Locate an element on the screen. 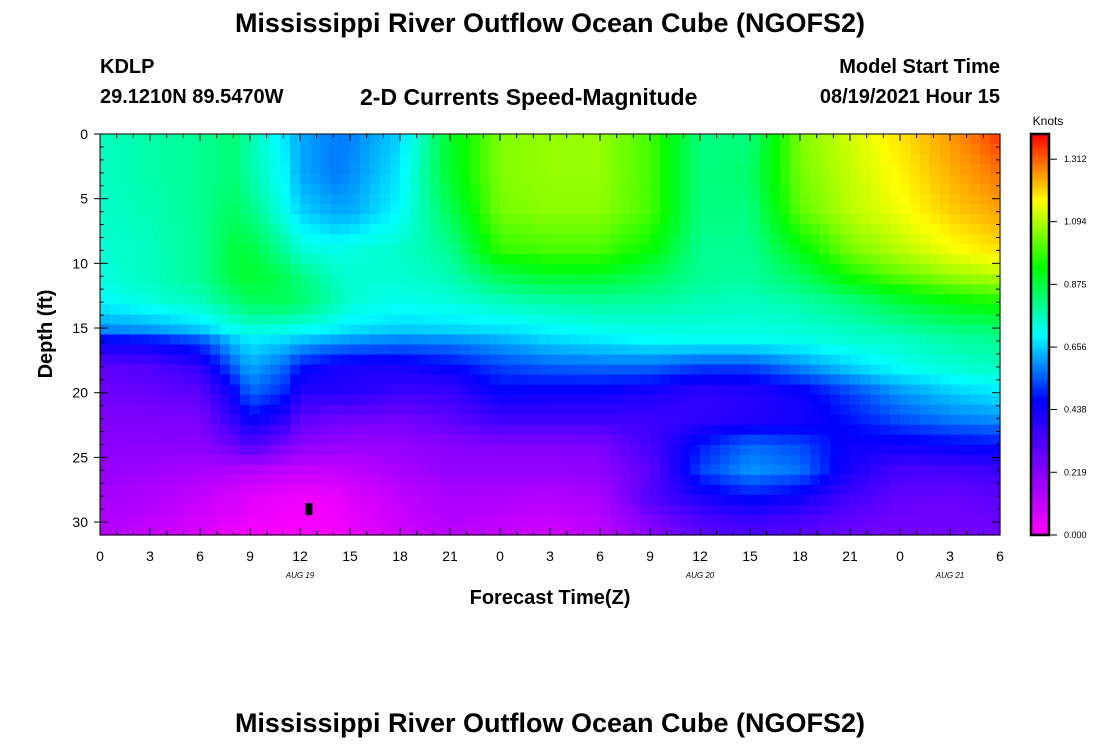  x-tick-label: 0 is located at coordinates (100, 556).